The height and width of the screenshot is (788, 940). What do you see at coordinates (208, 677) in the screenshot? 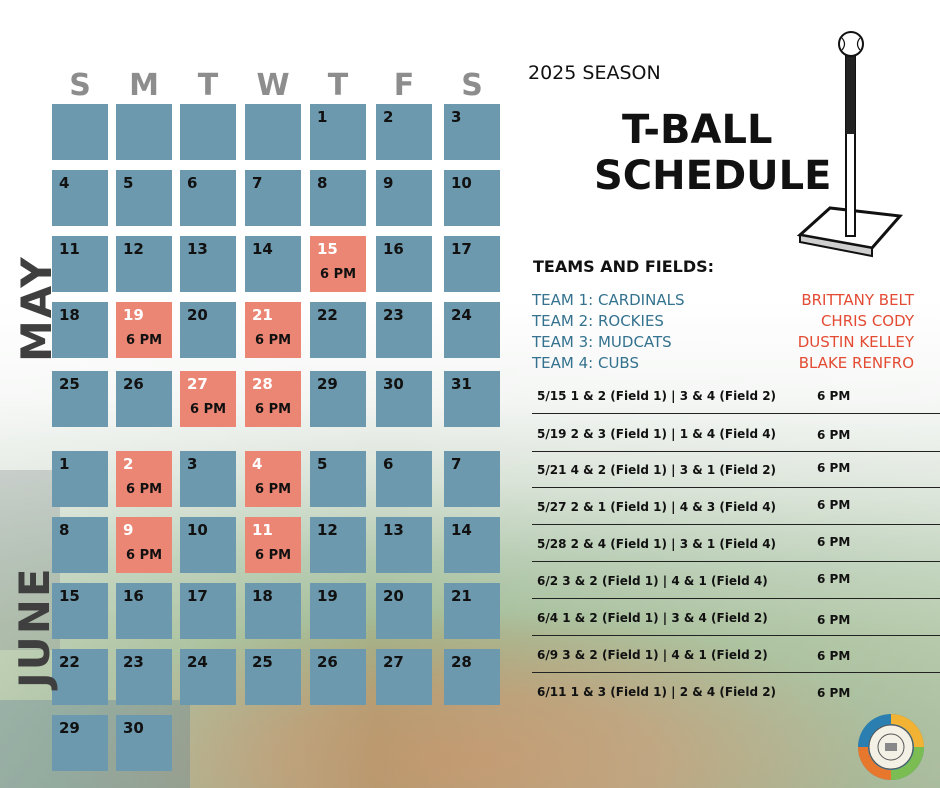
I see `calendar-day: 24` at bounding box center [208, 677].